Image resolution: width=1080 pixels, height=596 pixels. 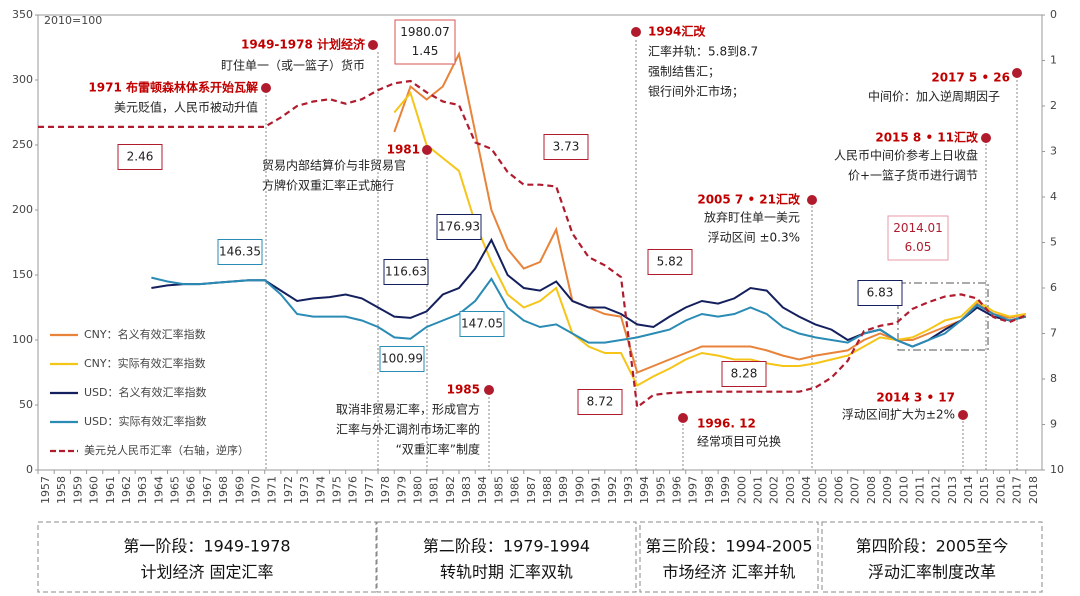 What do you see at coordinates (936, 490) in the screenshot?
I see `x-tick-label: 2012` at bounding box center [936, 490].